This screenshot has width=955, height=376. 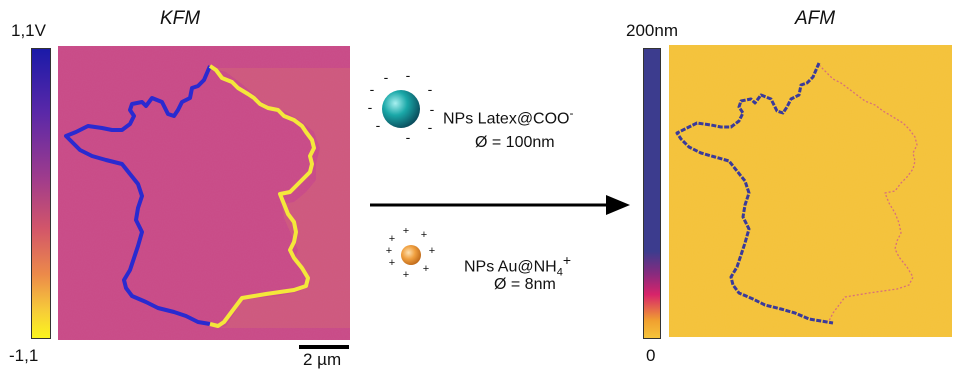 I want to click on latex-nanoparticle-icon: -- -------, so click(x=401, y=108).